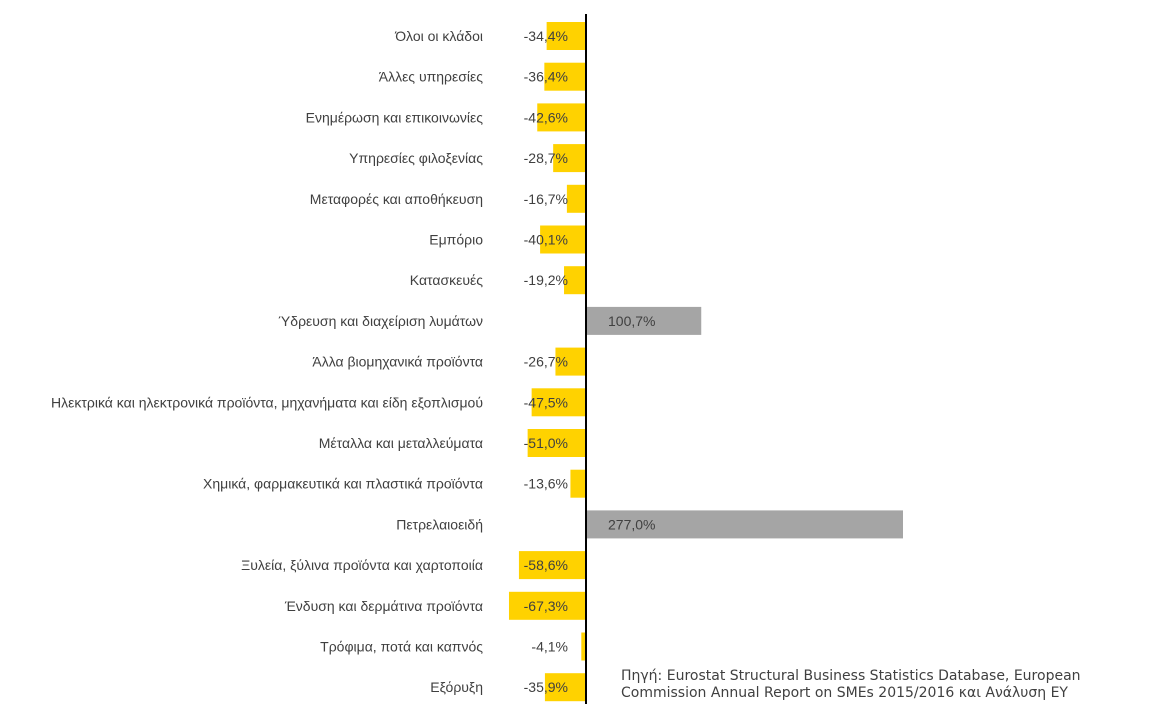 The height and width of the screenshot is (704, 1169). Describe the element at coordinates (362, 565) in the screenshot. I see `category-label: Ξυλεία, ξύλινα προϊόντα και χαρτοποιία` at that location.